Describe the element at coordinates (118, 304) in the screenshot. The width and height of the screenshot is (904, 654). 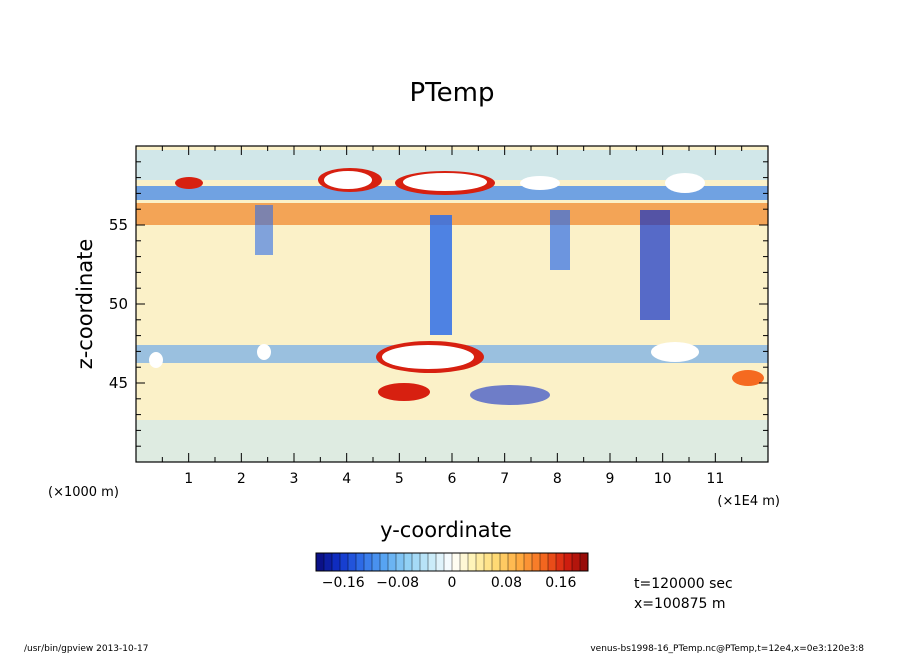
I see `y-tick-label: 50` at that location.